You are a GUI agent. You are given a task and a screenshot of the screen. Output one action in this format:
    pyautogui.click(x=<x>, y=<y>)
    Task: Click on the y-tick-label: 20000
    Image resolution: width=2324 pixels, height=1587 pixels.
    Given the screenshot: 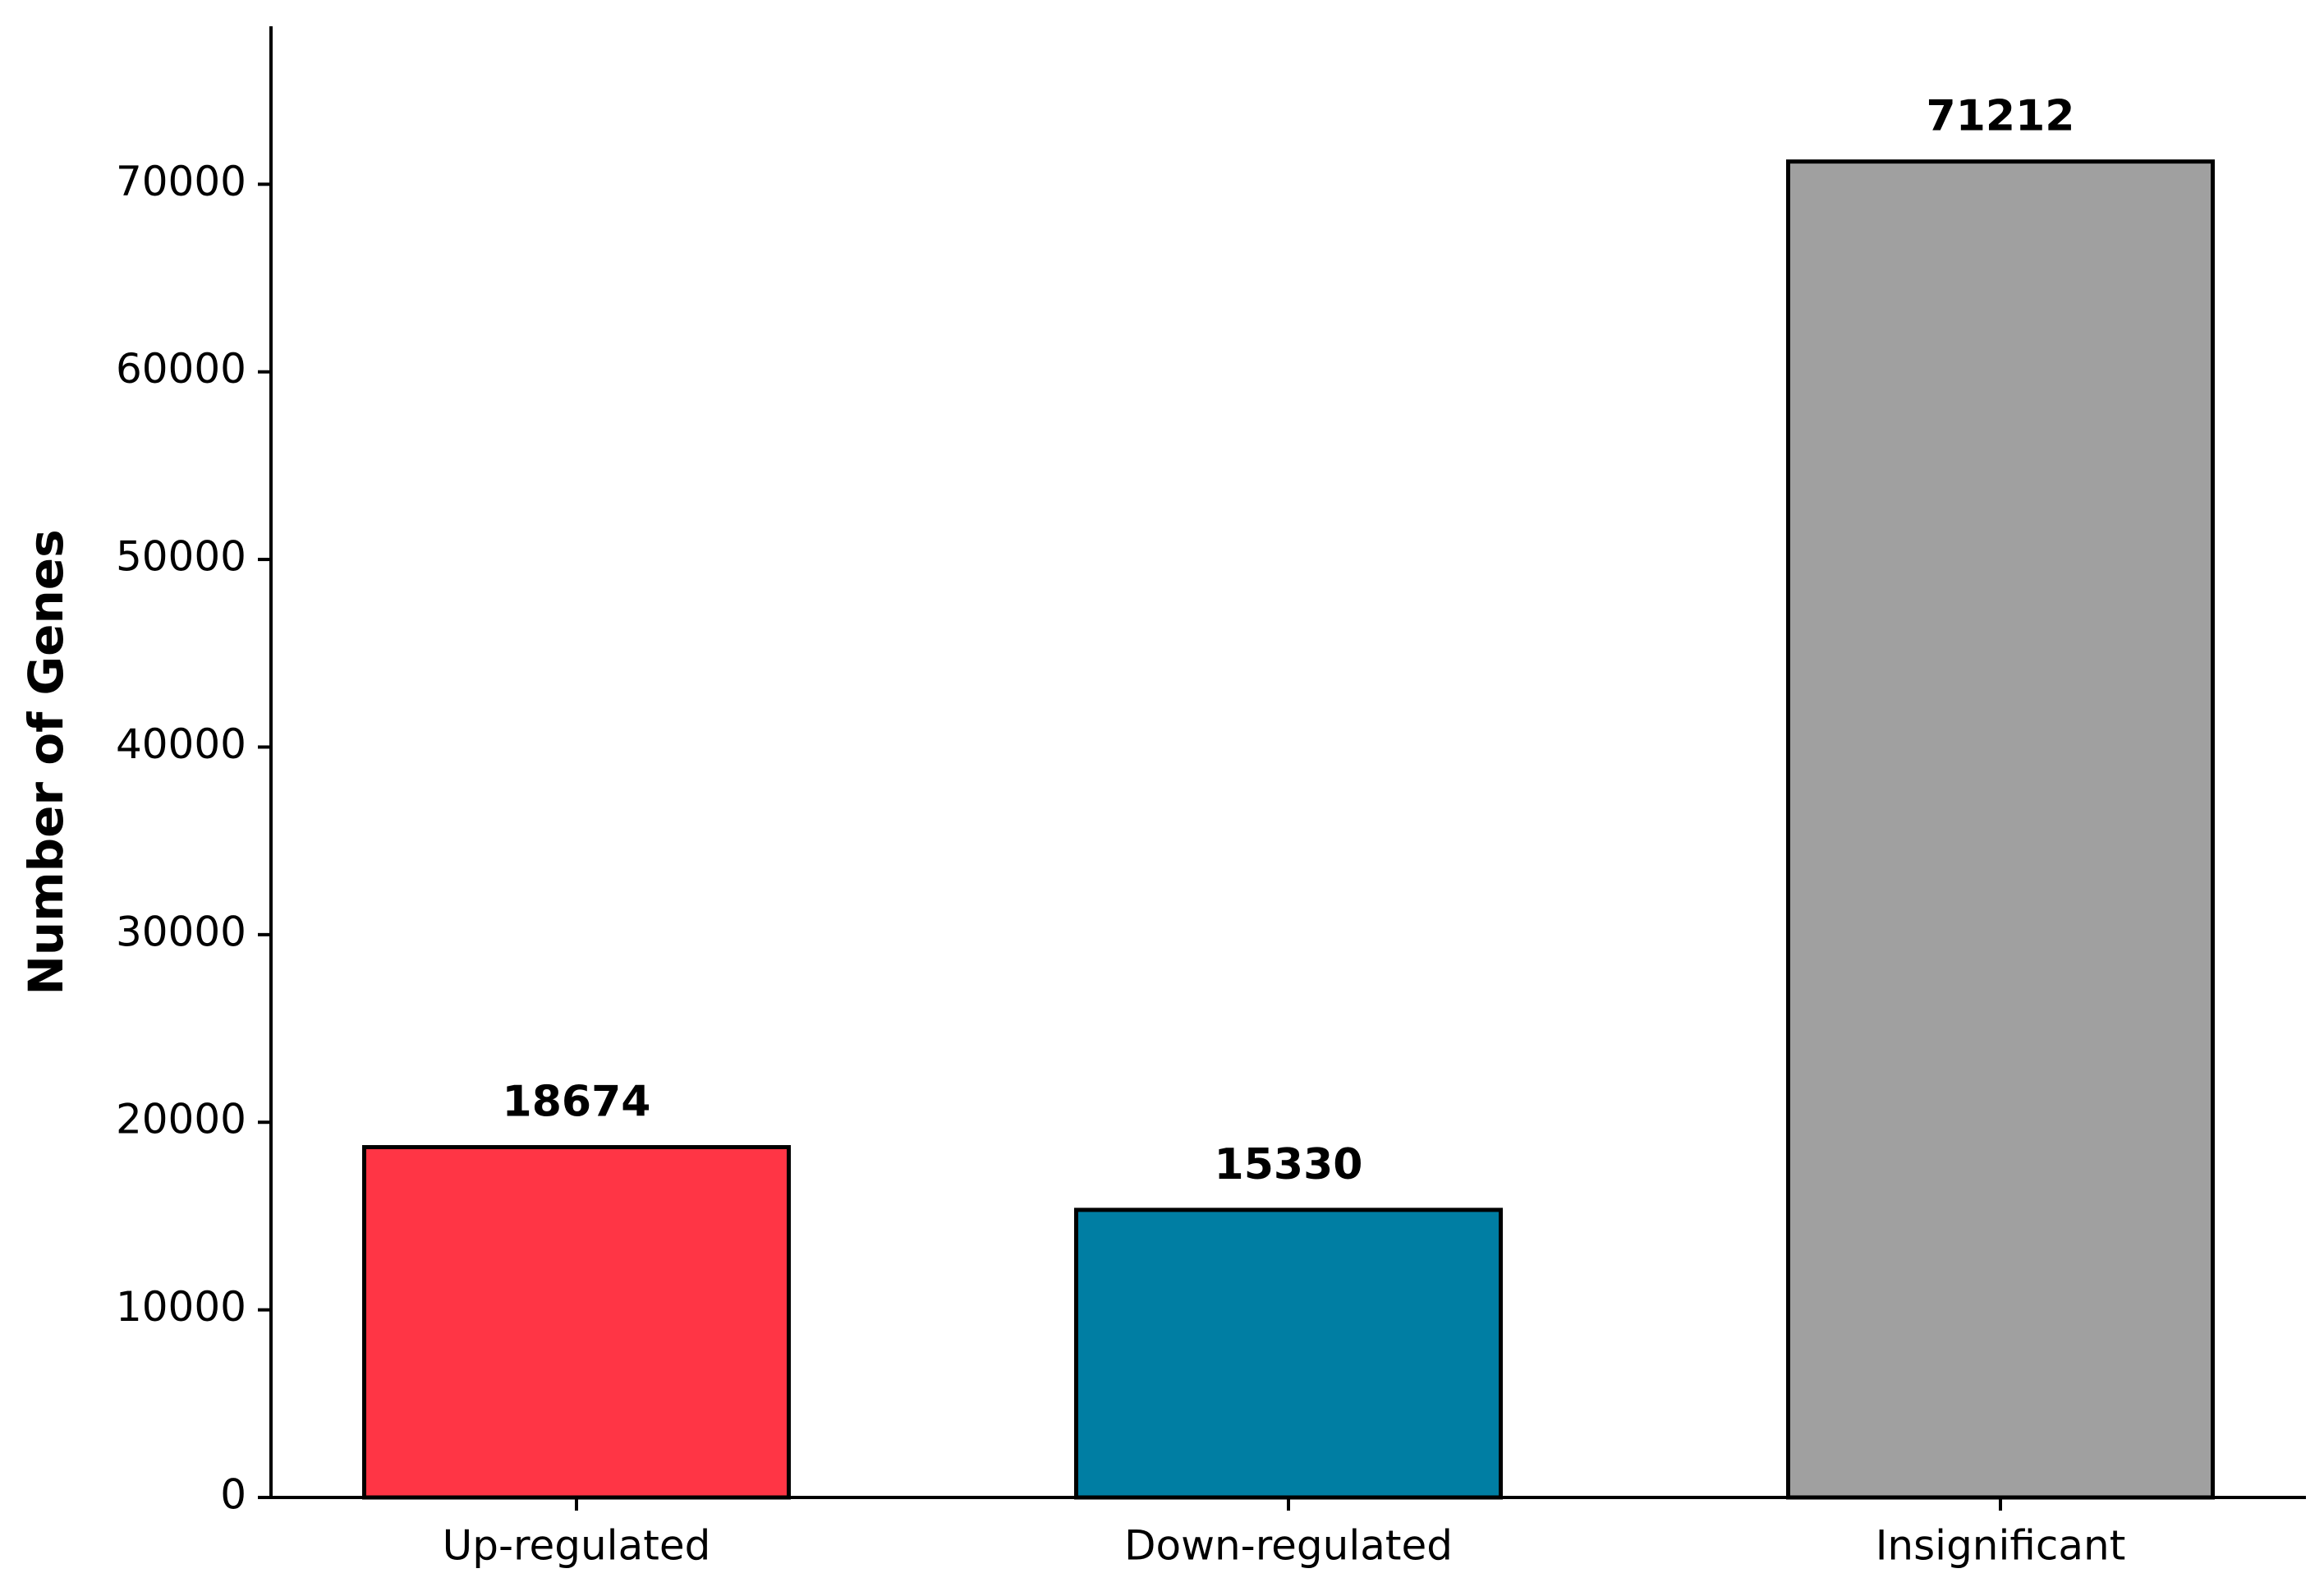 What is the action you would take?
    pyautogui.click(x=181, y=1119)
    